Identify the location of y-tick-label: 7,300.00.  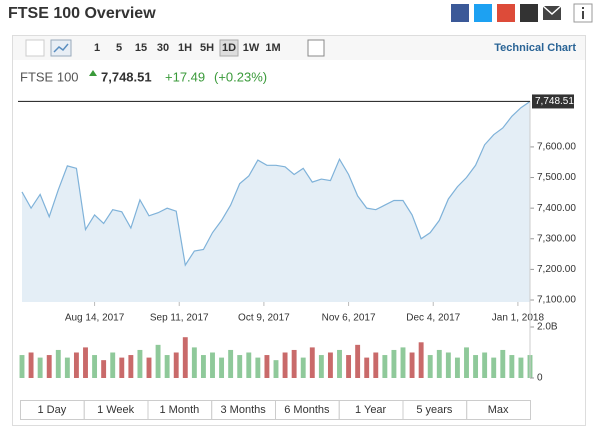
(556, 238).